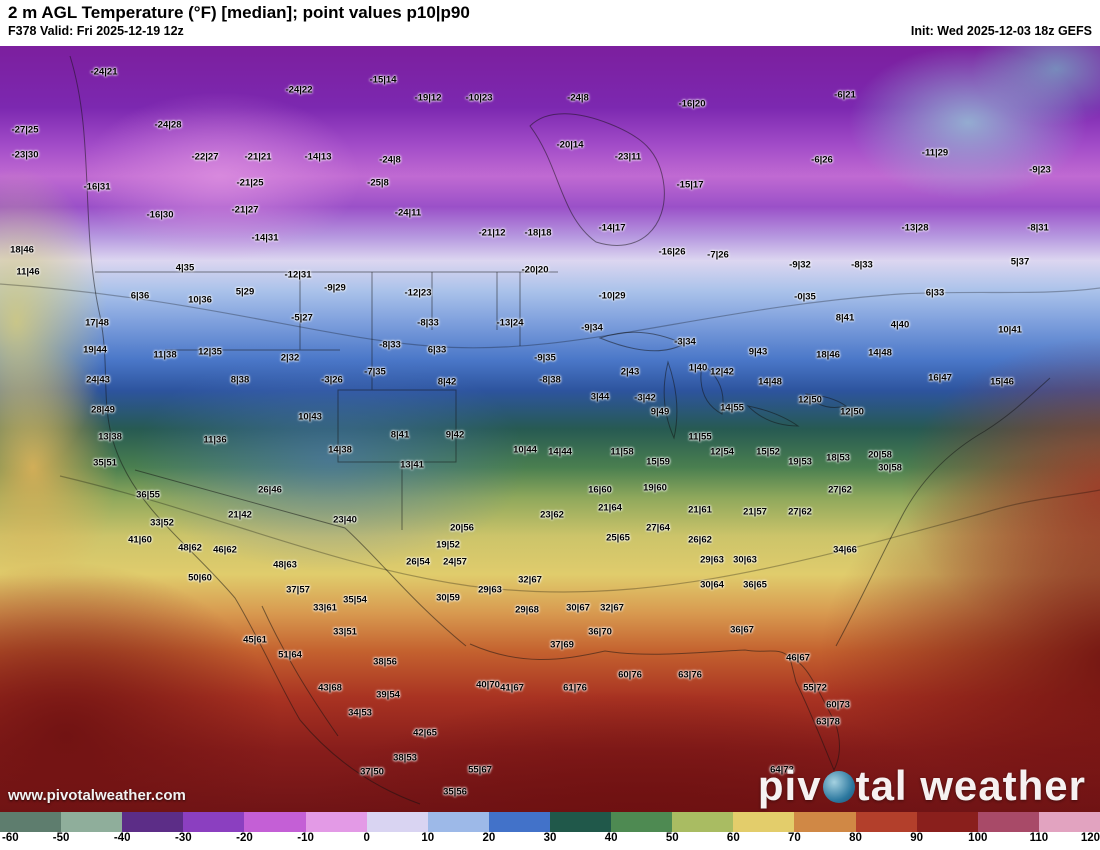 This screenshot has width=1100, height=850. Describe the element at coordinates (375, 372) in the screenshot. I see `point-value: -7|35` at that location.